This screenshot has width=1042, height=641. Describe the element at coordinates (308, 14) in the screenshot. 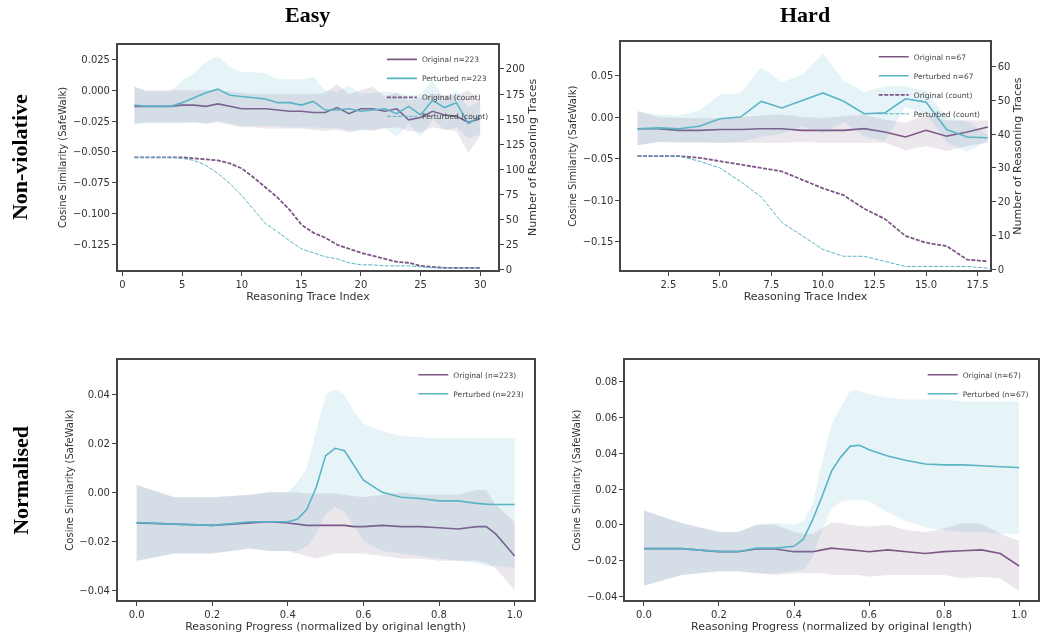

I see `chart-title: Easy` at that location.